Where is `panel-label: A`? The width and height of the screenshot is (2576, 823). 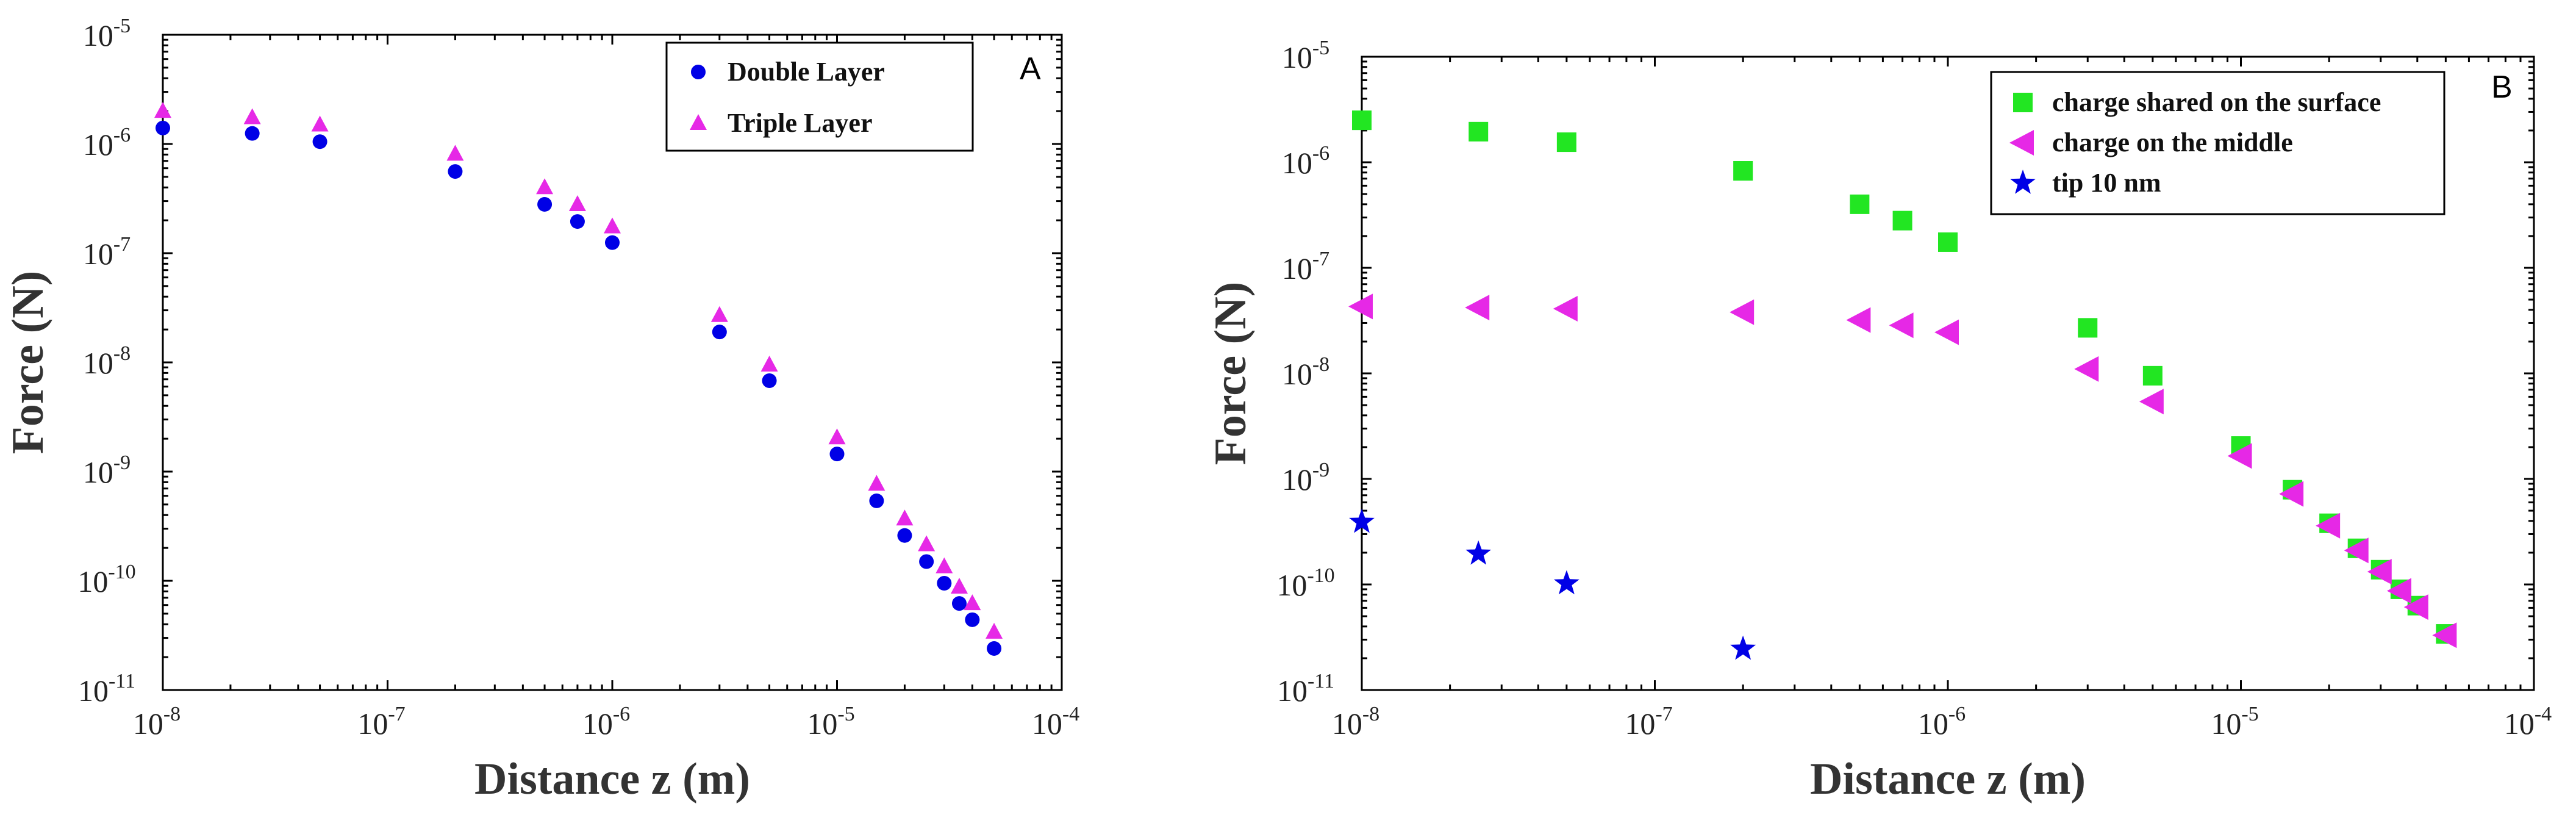
panel-label: A is located at coordinates (1030, 69).